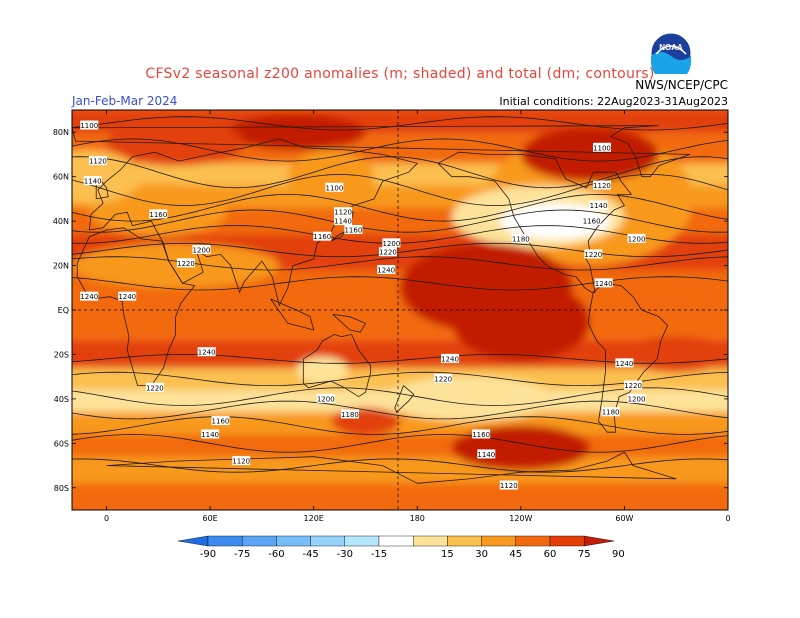 The height and width of the screenshot is (618, 800). I want to click on lat-tick-label: 20N, so click(61, 266).